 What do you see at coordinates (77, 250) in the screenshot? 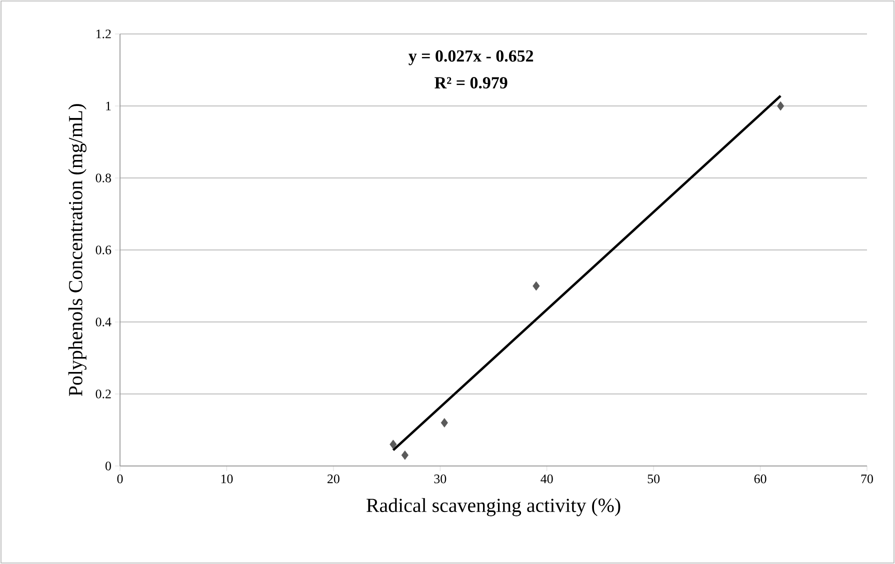
I see `y-axis-title: Polyphenols Concentration (mg/mL)` at bounding box center [77, 250].